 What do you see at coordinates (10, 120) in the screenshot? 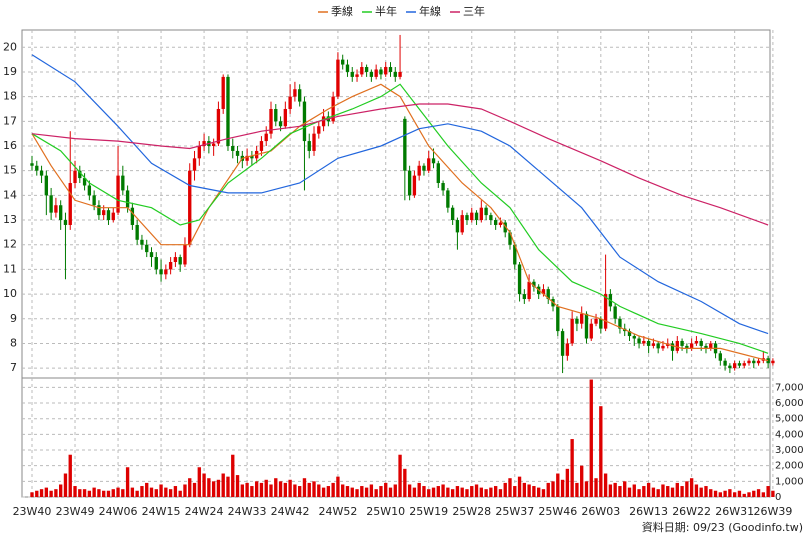
I see `y-tick-label: 17` at bounding box center [10, 120].